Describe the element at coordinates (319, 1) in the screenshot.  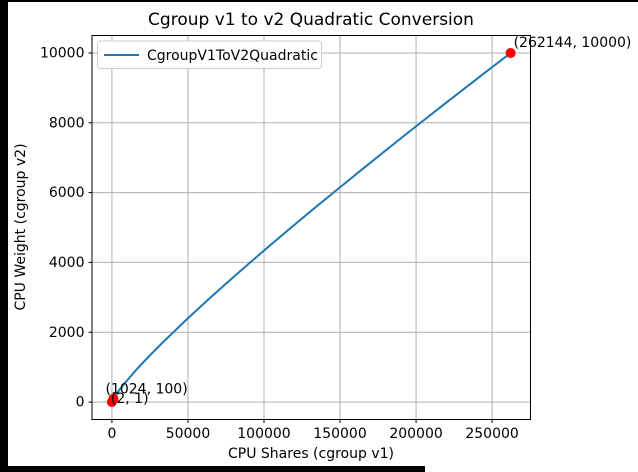
I see `frame-top-edge` at that location.